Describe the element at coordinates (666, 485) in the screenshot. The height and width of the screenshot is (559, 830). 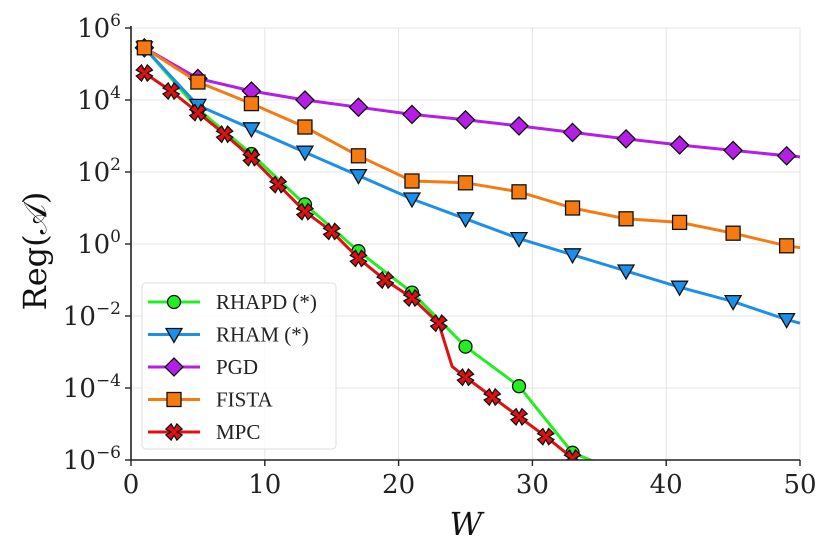
I see `x-tick-label: 40` at that location.